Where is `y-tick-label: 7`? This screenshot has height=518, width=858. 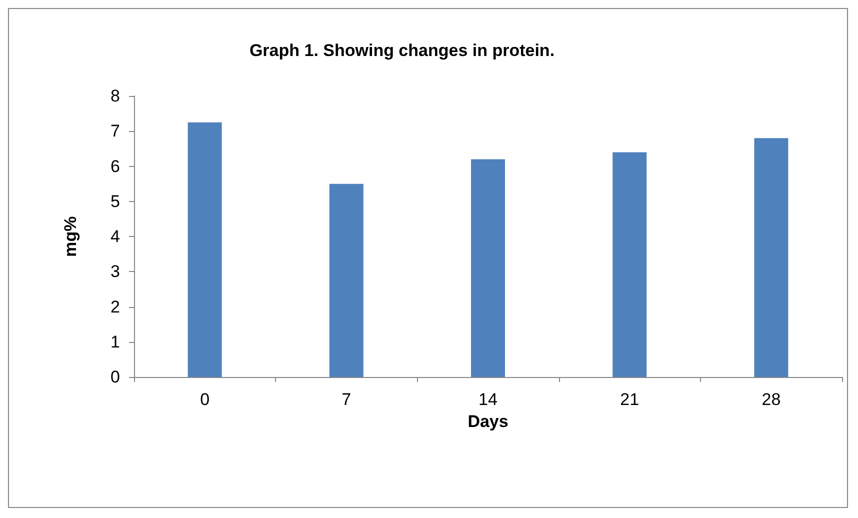 y-tick-label: 7 is located at coordinates (115, 131).